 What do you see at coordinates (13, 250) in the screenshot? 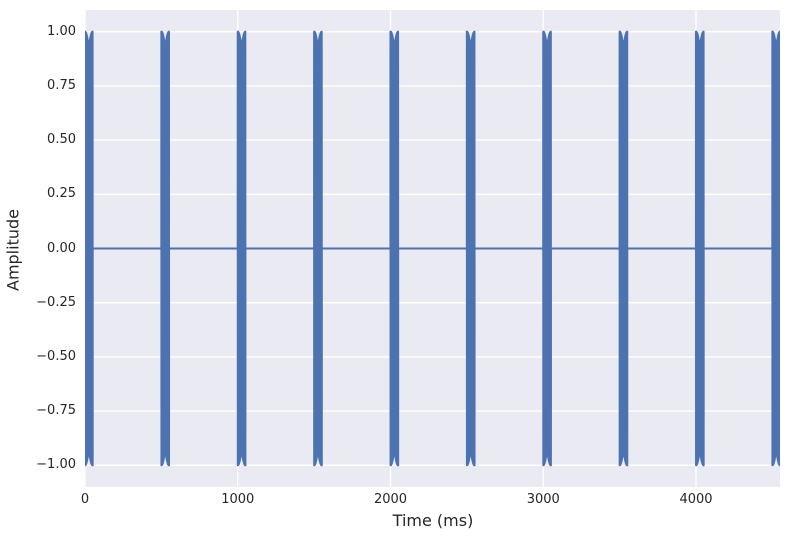
I see `y-axis-title: Amplitude` at bounding box center [13, 250].